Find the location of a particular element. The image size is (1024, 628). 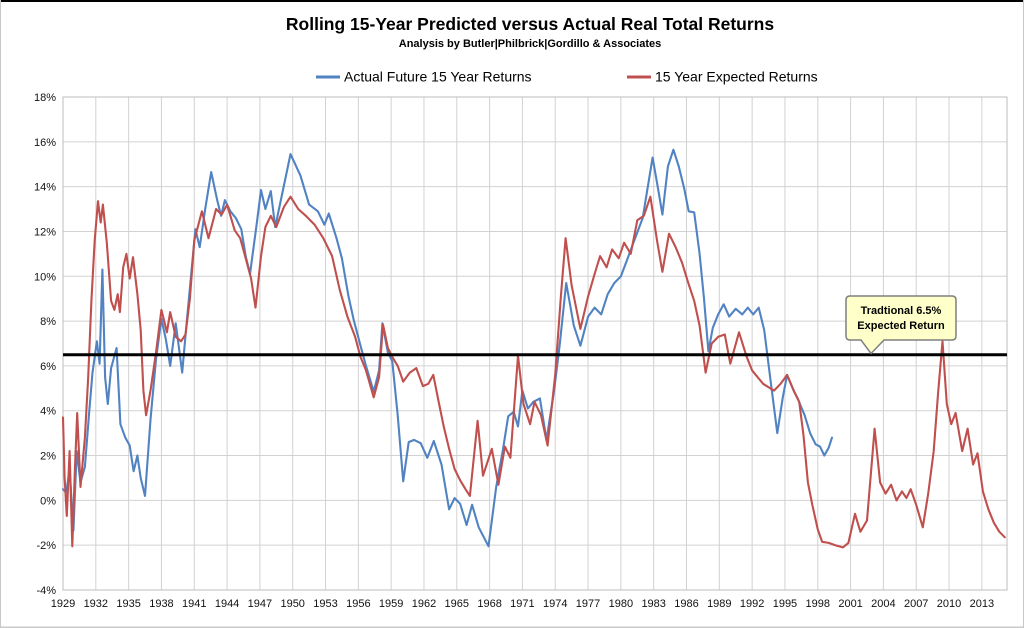

svg-text: 0% is located at coordinates (48, 501).